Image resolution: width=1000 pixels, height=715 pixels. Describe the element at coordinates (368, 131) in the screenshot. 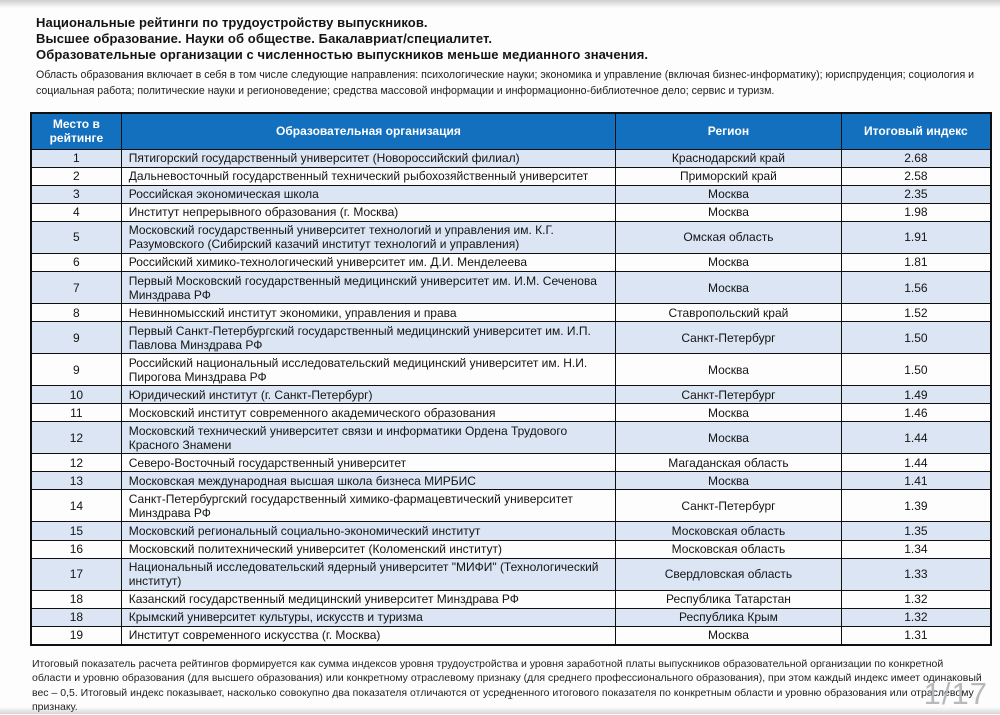

I see `col-header-organization: Образовательная организация` at that location.